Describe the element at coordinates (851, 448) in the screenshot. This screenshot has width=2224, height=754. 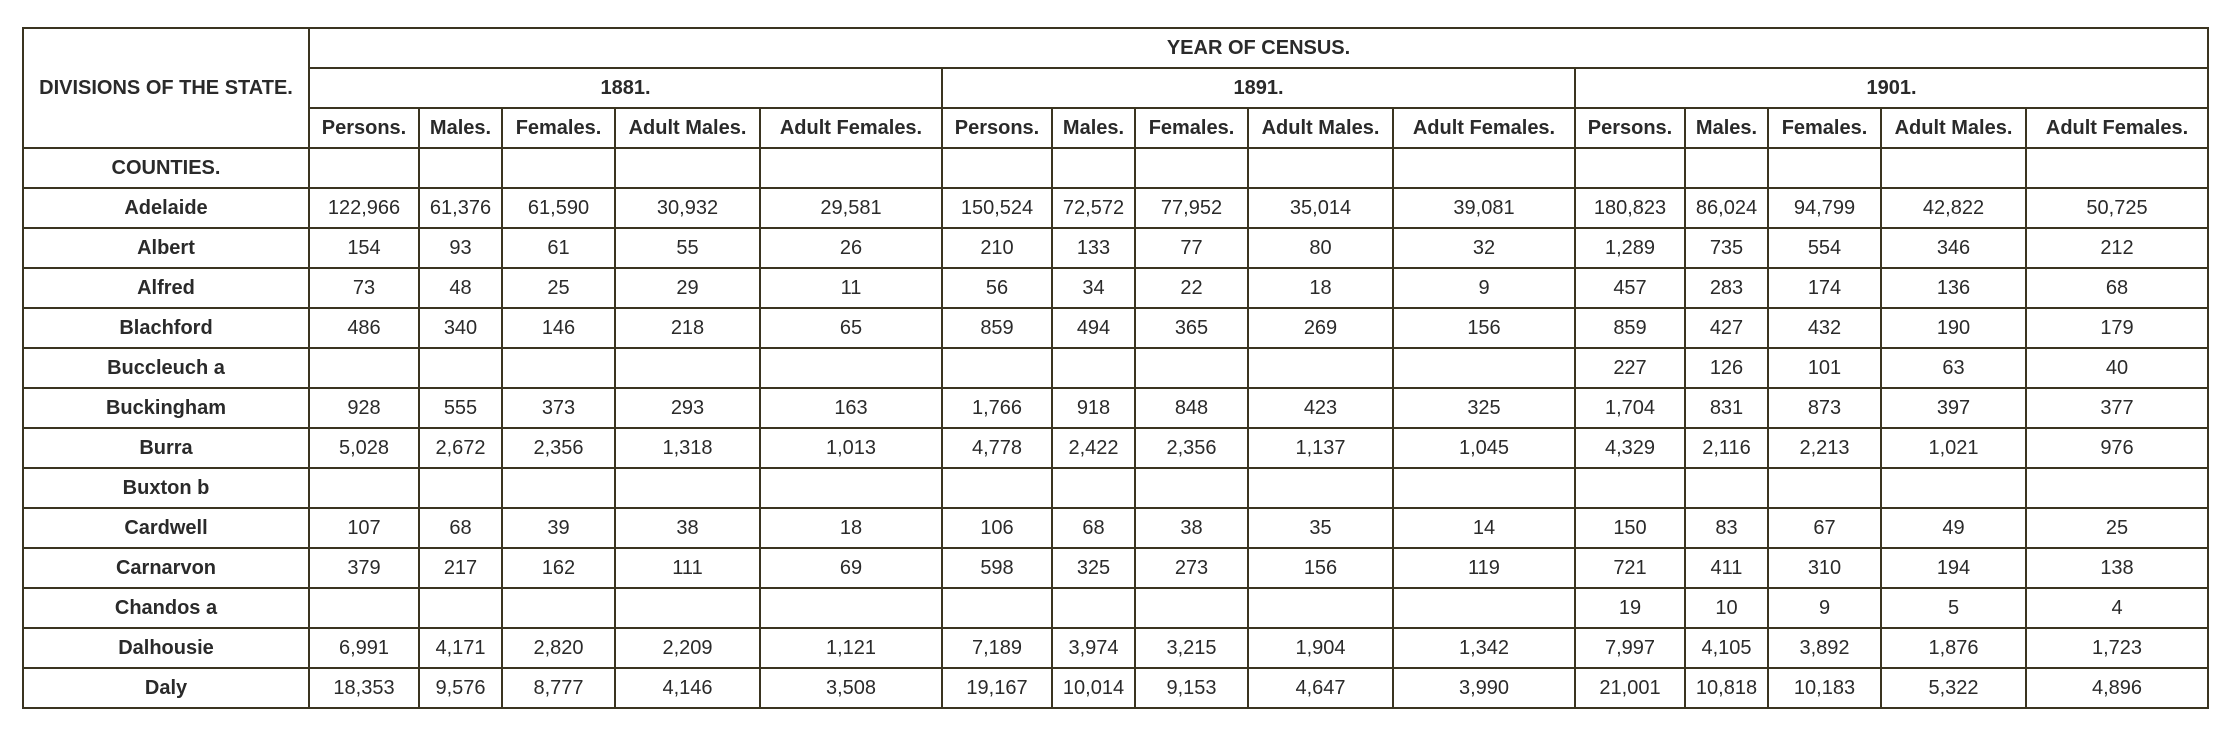
I see `table-cell: 1,013` at that location.